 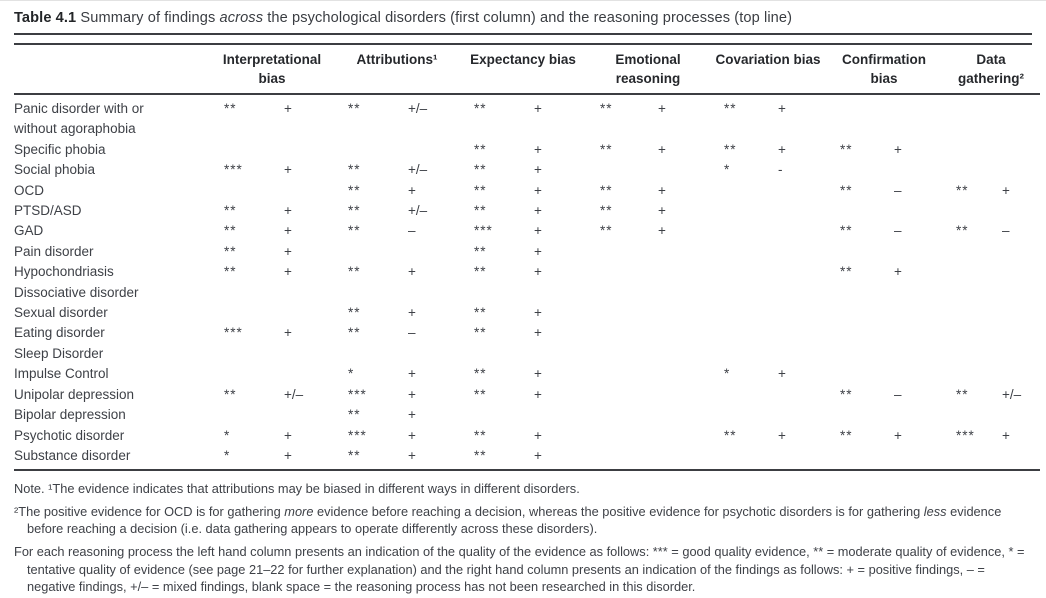 I want to click on disorder-label: PTSD/ASD, so click(x=48, y=211).